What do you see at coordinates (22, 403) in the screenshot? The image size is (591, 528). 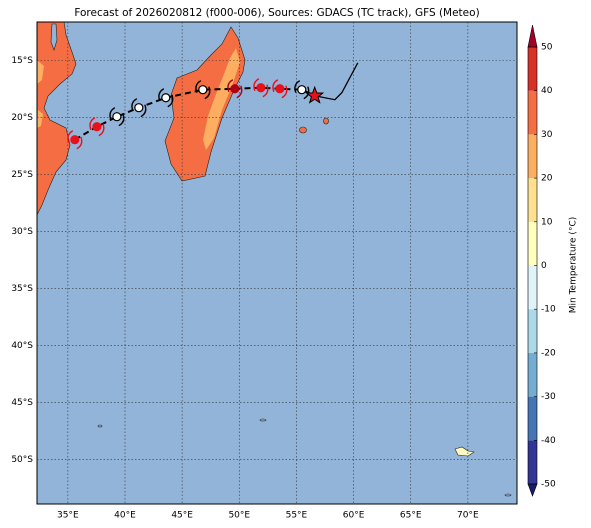 I see `lat-tick-label: 45°S` at bounding box center [22, 403].